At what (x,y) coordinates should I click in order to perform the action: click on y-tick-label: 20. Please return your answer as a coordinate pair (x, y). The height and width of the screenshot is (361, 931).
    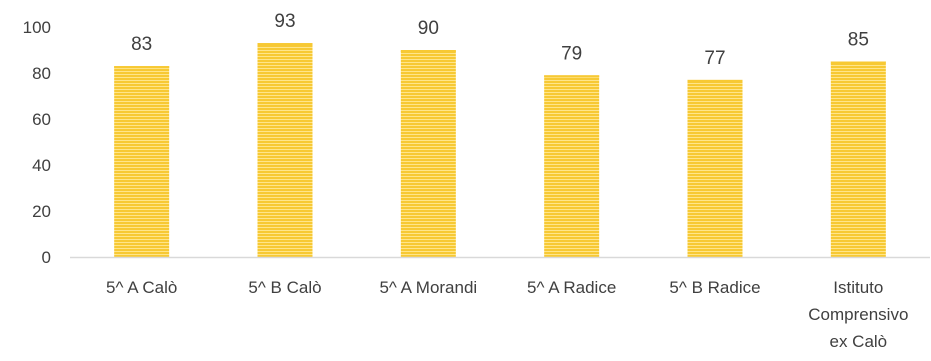
    Looking at the image, I should click on (41, 211).